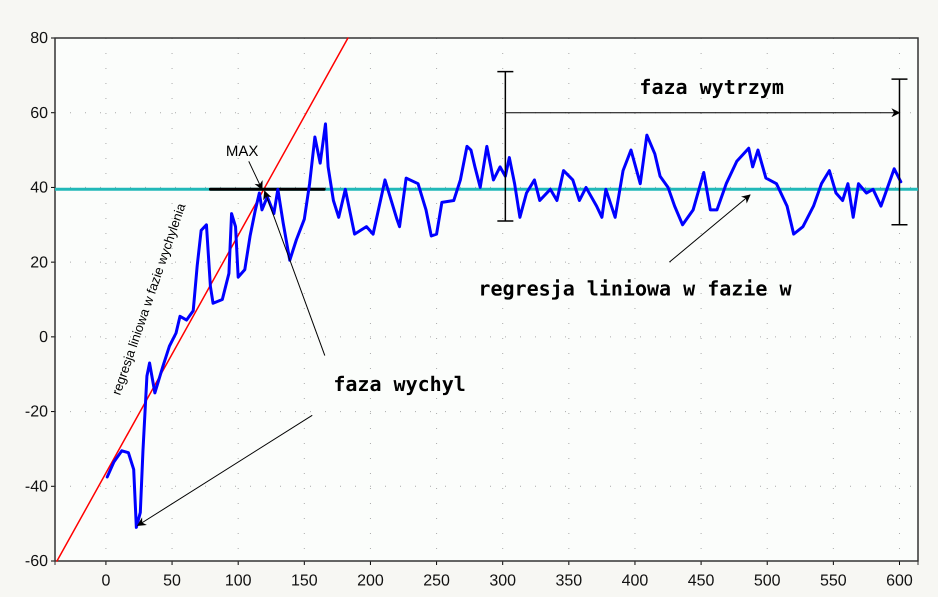 The height and width of the screenshot is (597, 938). Describe the element at coordinates (242, 151) in the screenshot. I see `annotation: MAX` at that location.